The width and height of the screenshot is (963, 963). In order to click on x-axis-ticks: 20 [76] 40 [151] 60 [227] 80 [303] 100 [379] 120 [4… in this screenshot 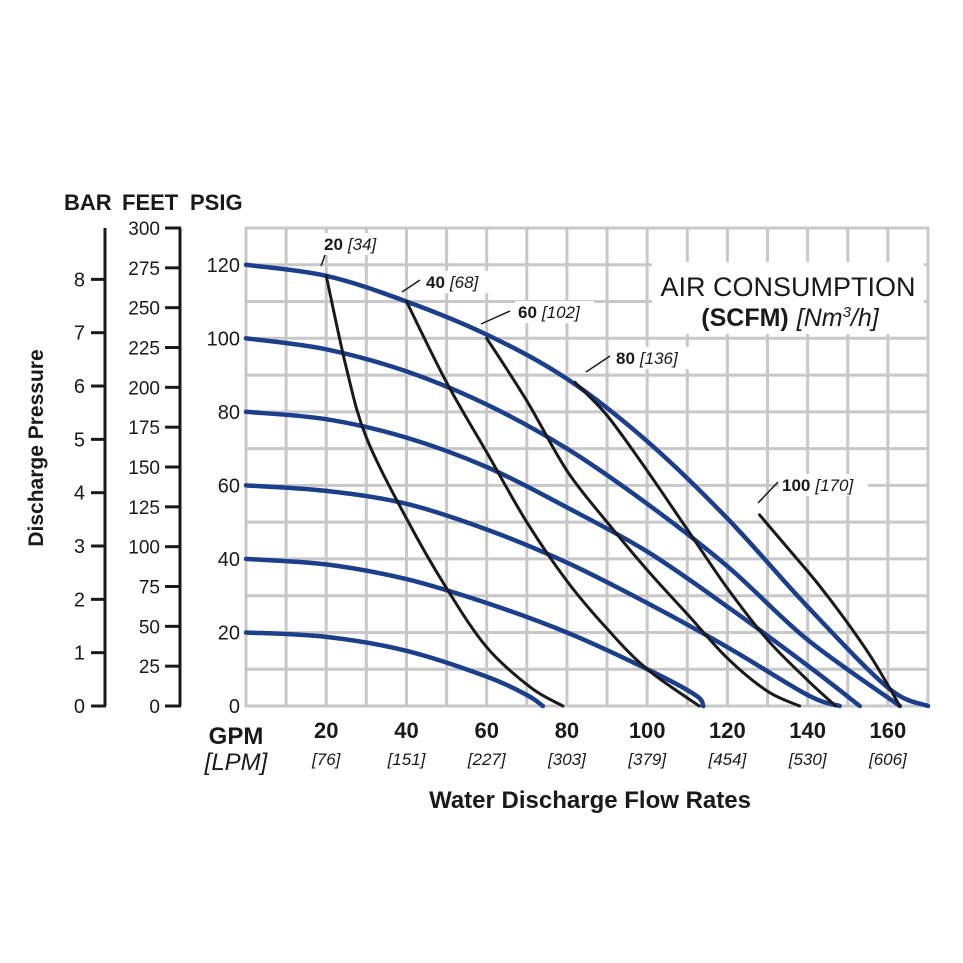, I will do `click(609, 743)`.